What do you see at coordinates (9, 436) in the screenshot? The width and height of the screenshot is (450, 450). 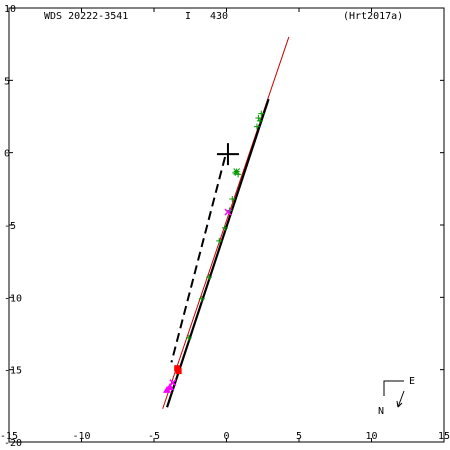 I see `x-tick-label: -15` at bounding box center [9, 436].